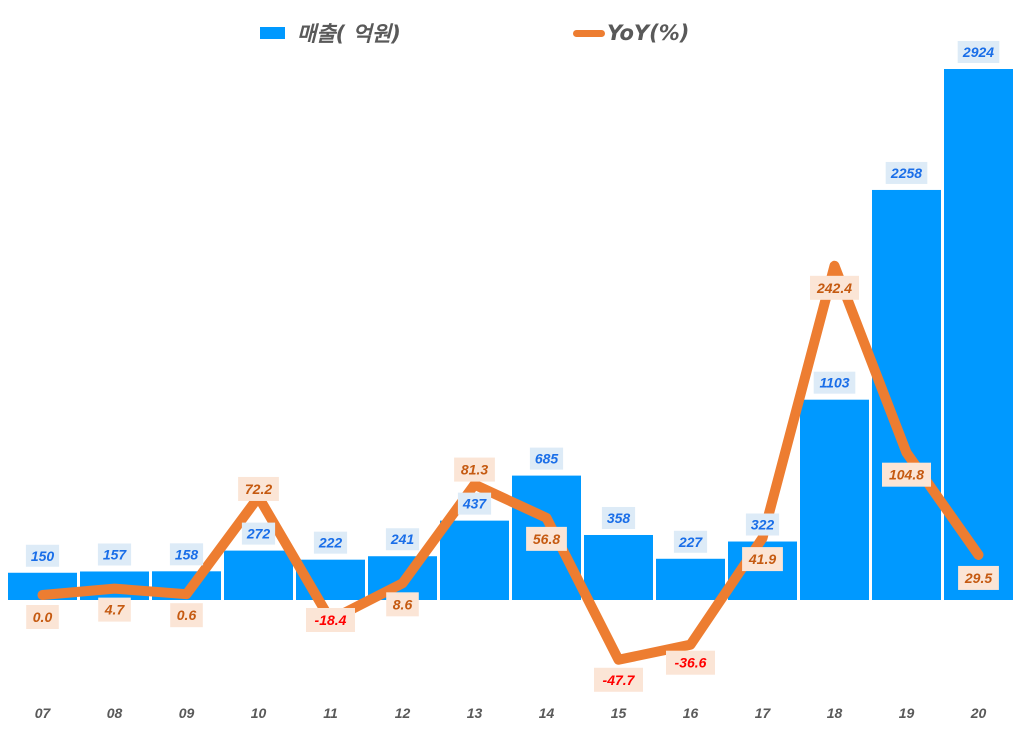 This screenshot has width=1024, height=742. I want to click on yoy-value-label: -36.6, so click(691, 663).